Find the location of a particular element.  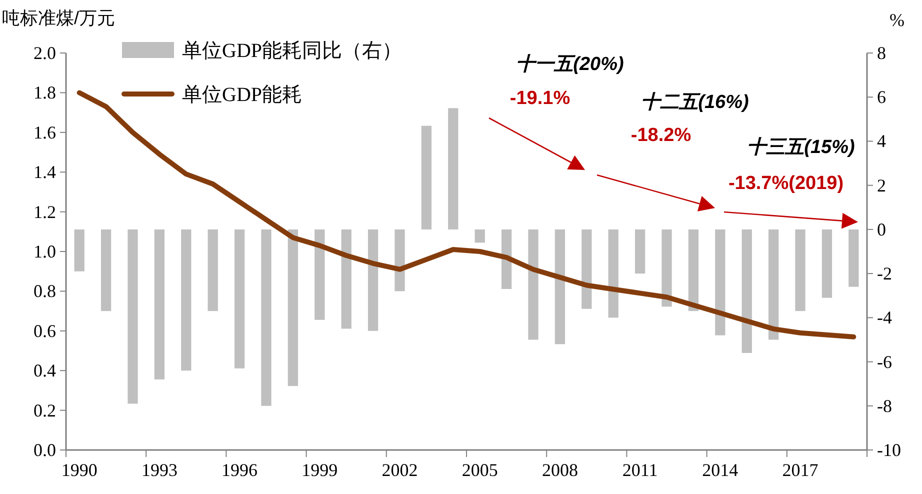

y-tick-label: 0.0 is located at coordinates (45, 450).